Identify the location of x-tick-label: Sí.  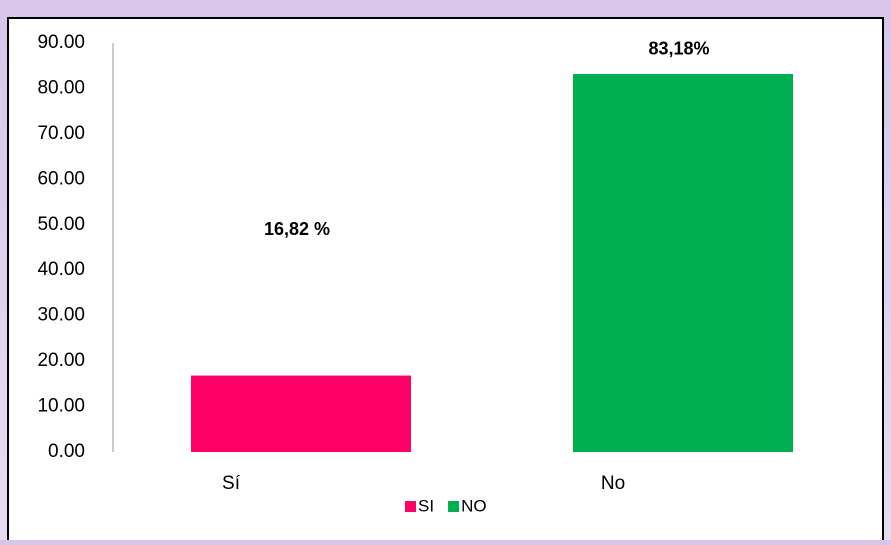
(231, 483).